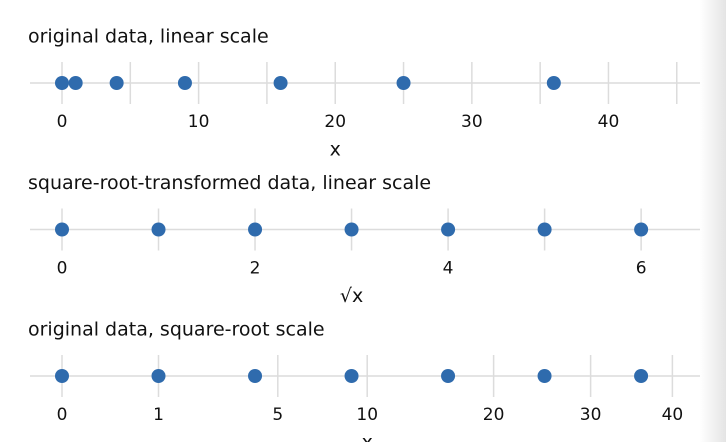 This screenshot has width=726, height=442. I want to click on edge-shadow, so click(713, 221).